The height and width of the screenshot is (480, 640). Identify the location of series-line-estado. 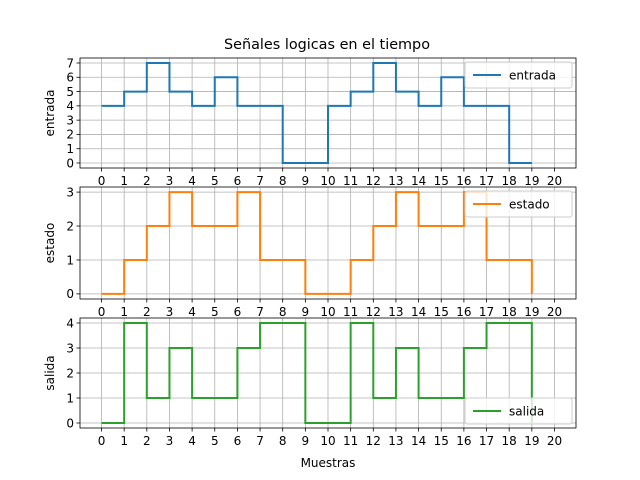
(317, 243).